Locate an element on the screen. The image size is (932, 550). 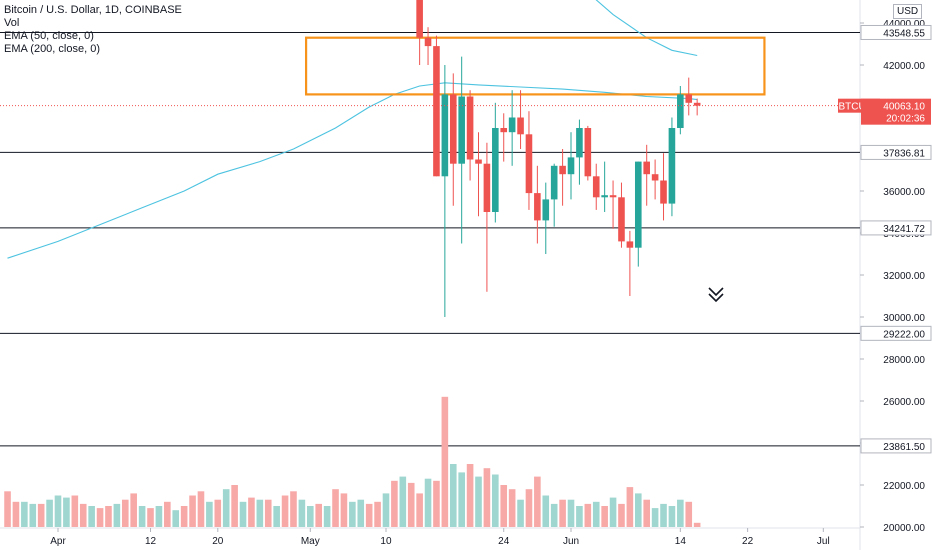
ema50-indicator-label: EMA (50, close, 0) is located at coordinates (49, 36).